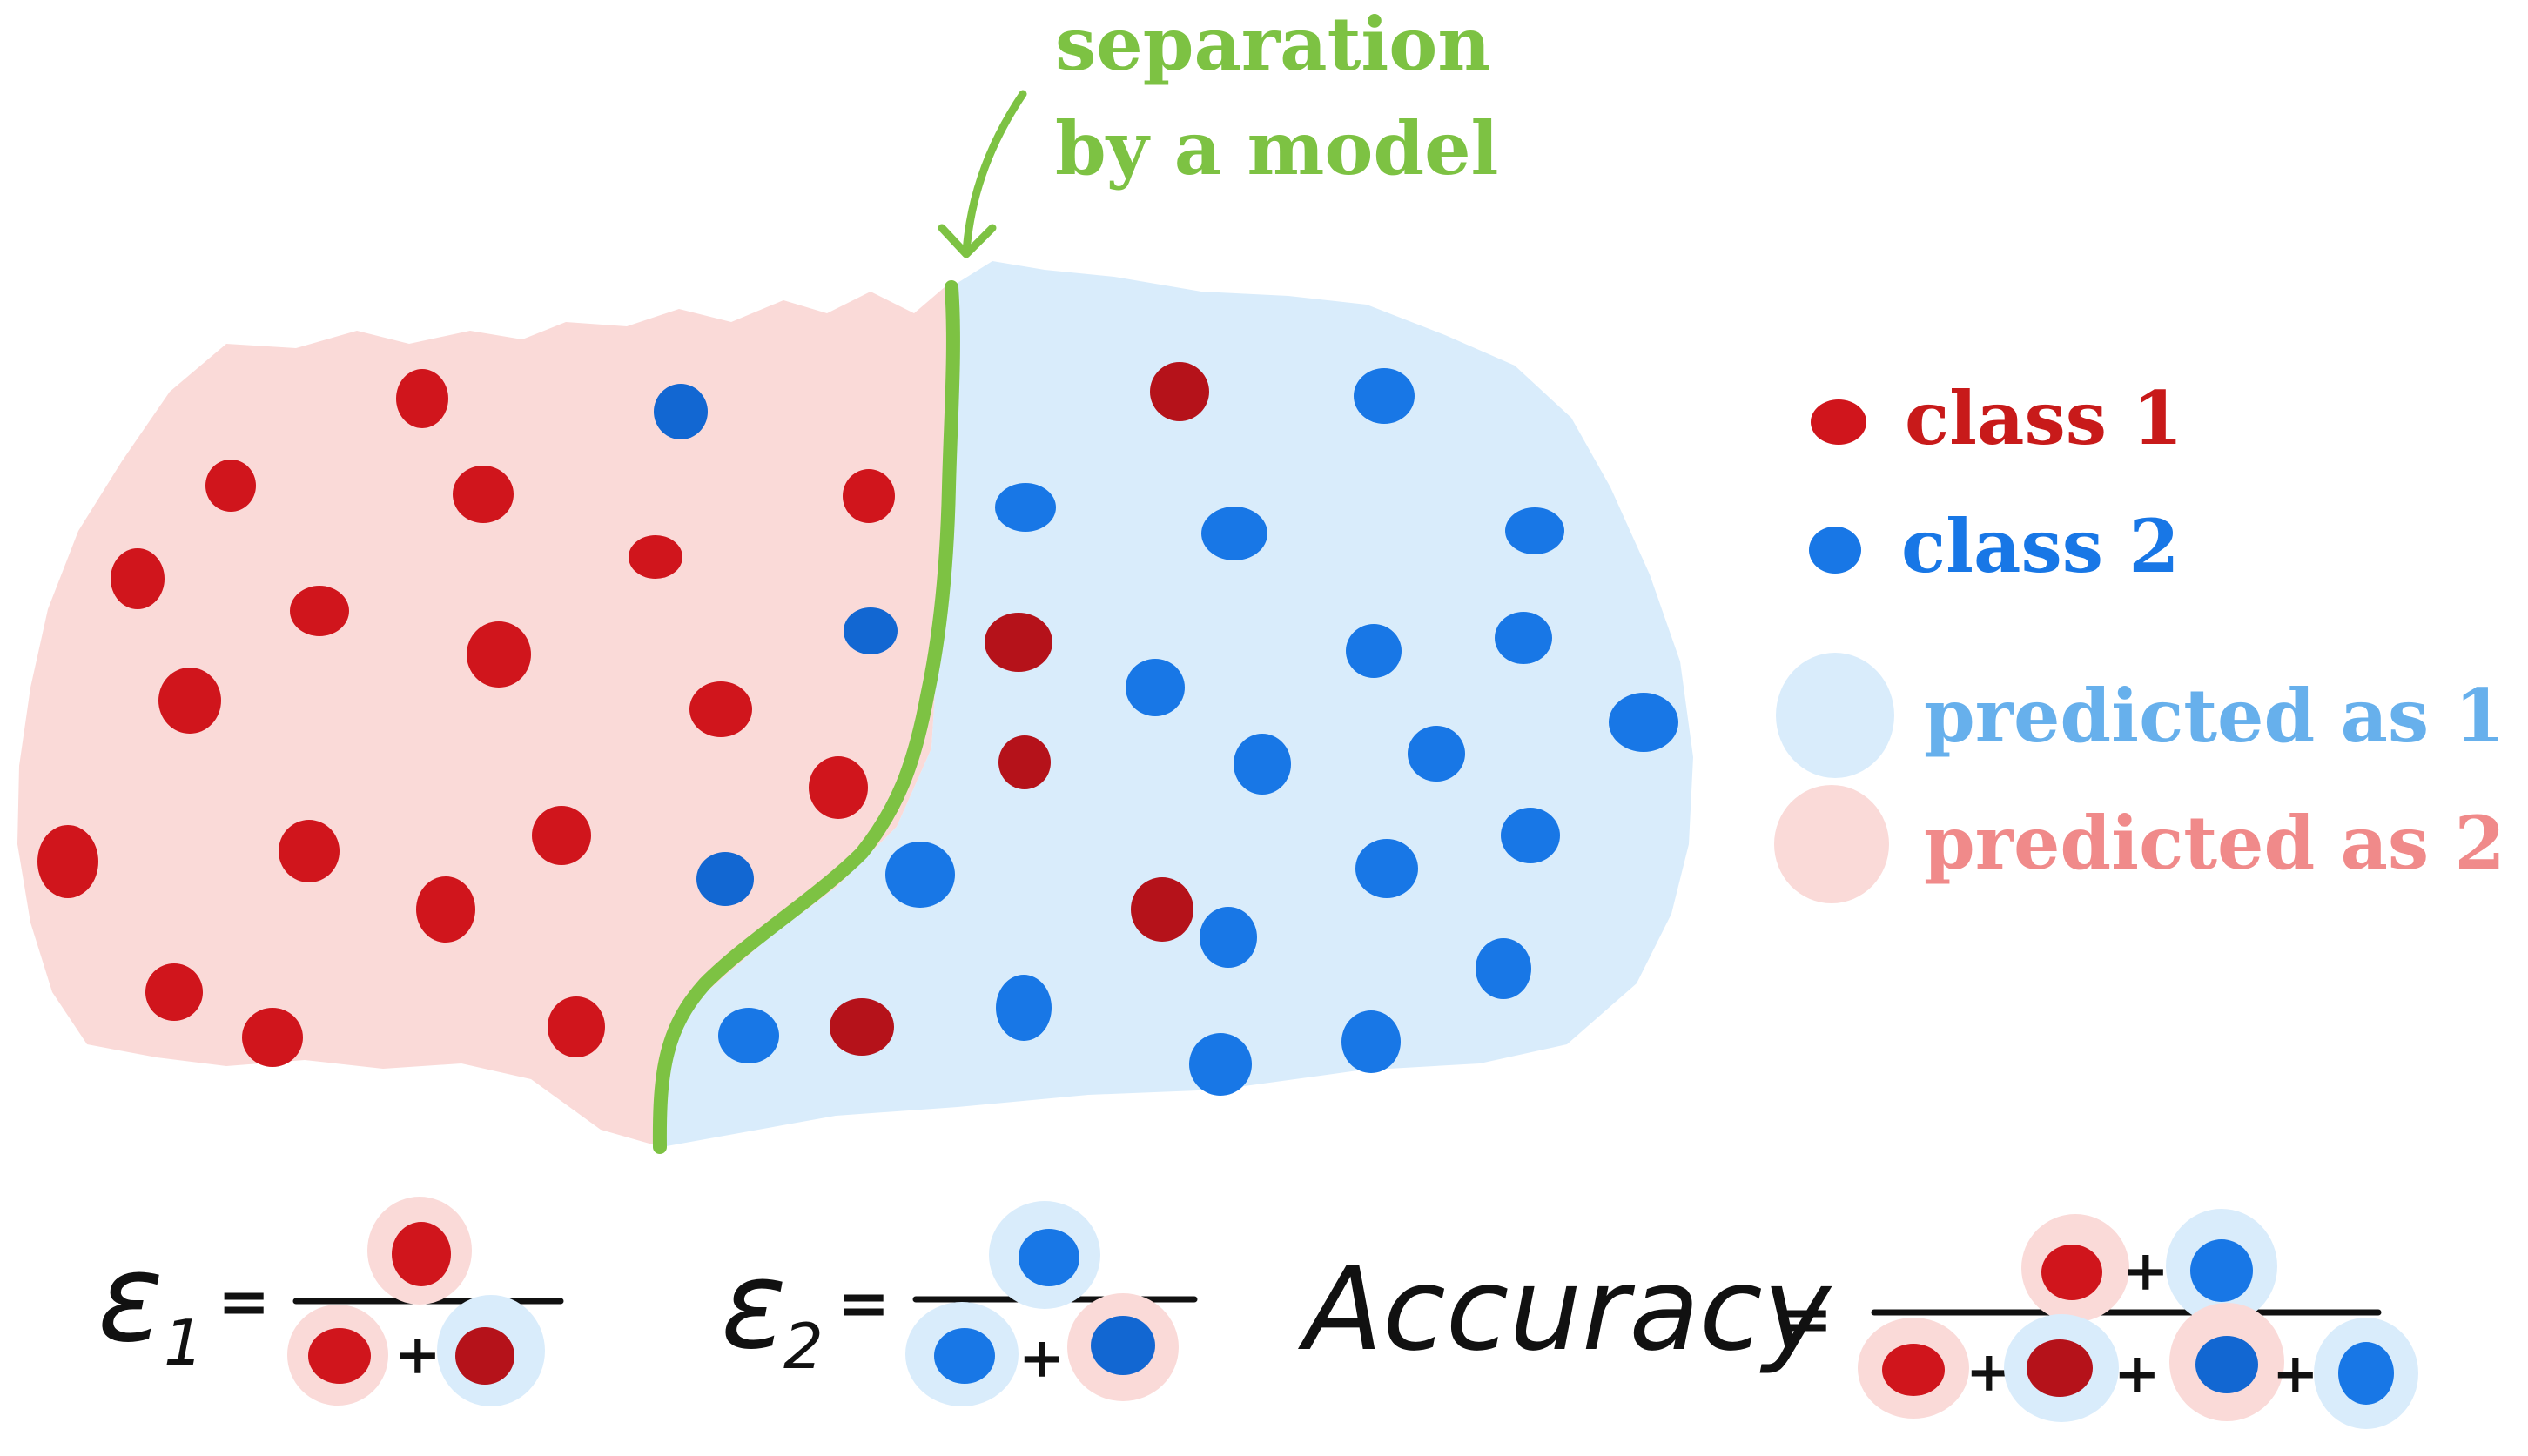 The width and height of the screenshot is (2528, 1456). I want to click on epsilon2-subscript: 2, so click(803, 1346).